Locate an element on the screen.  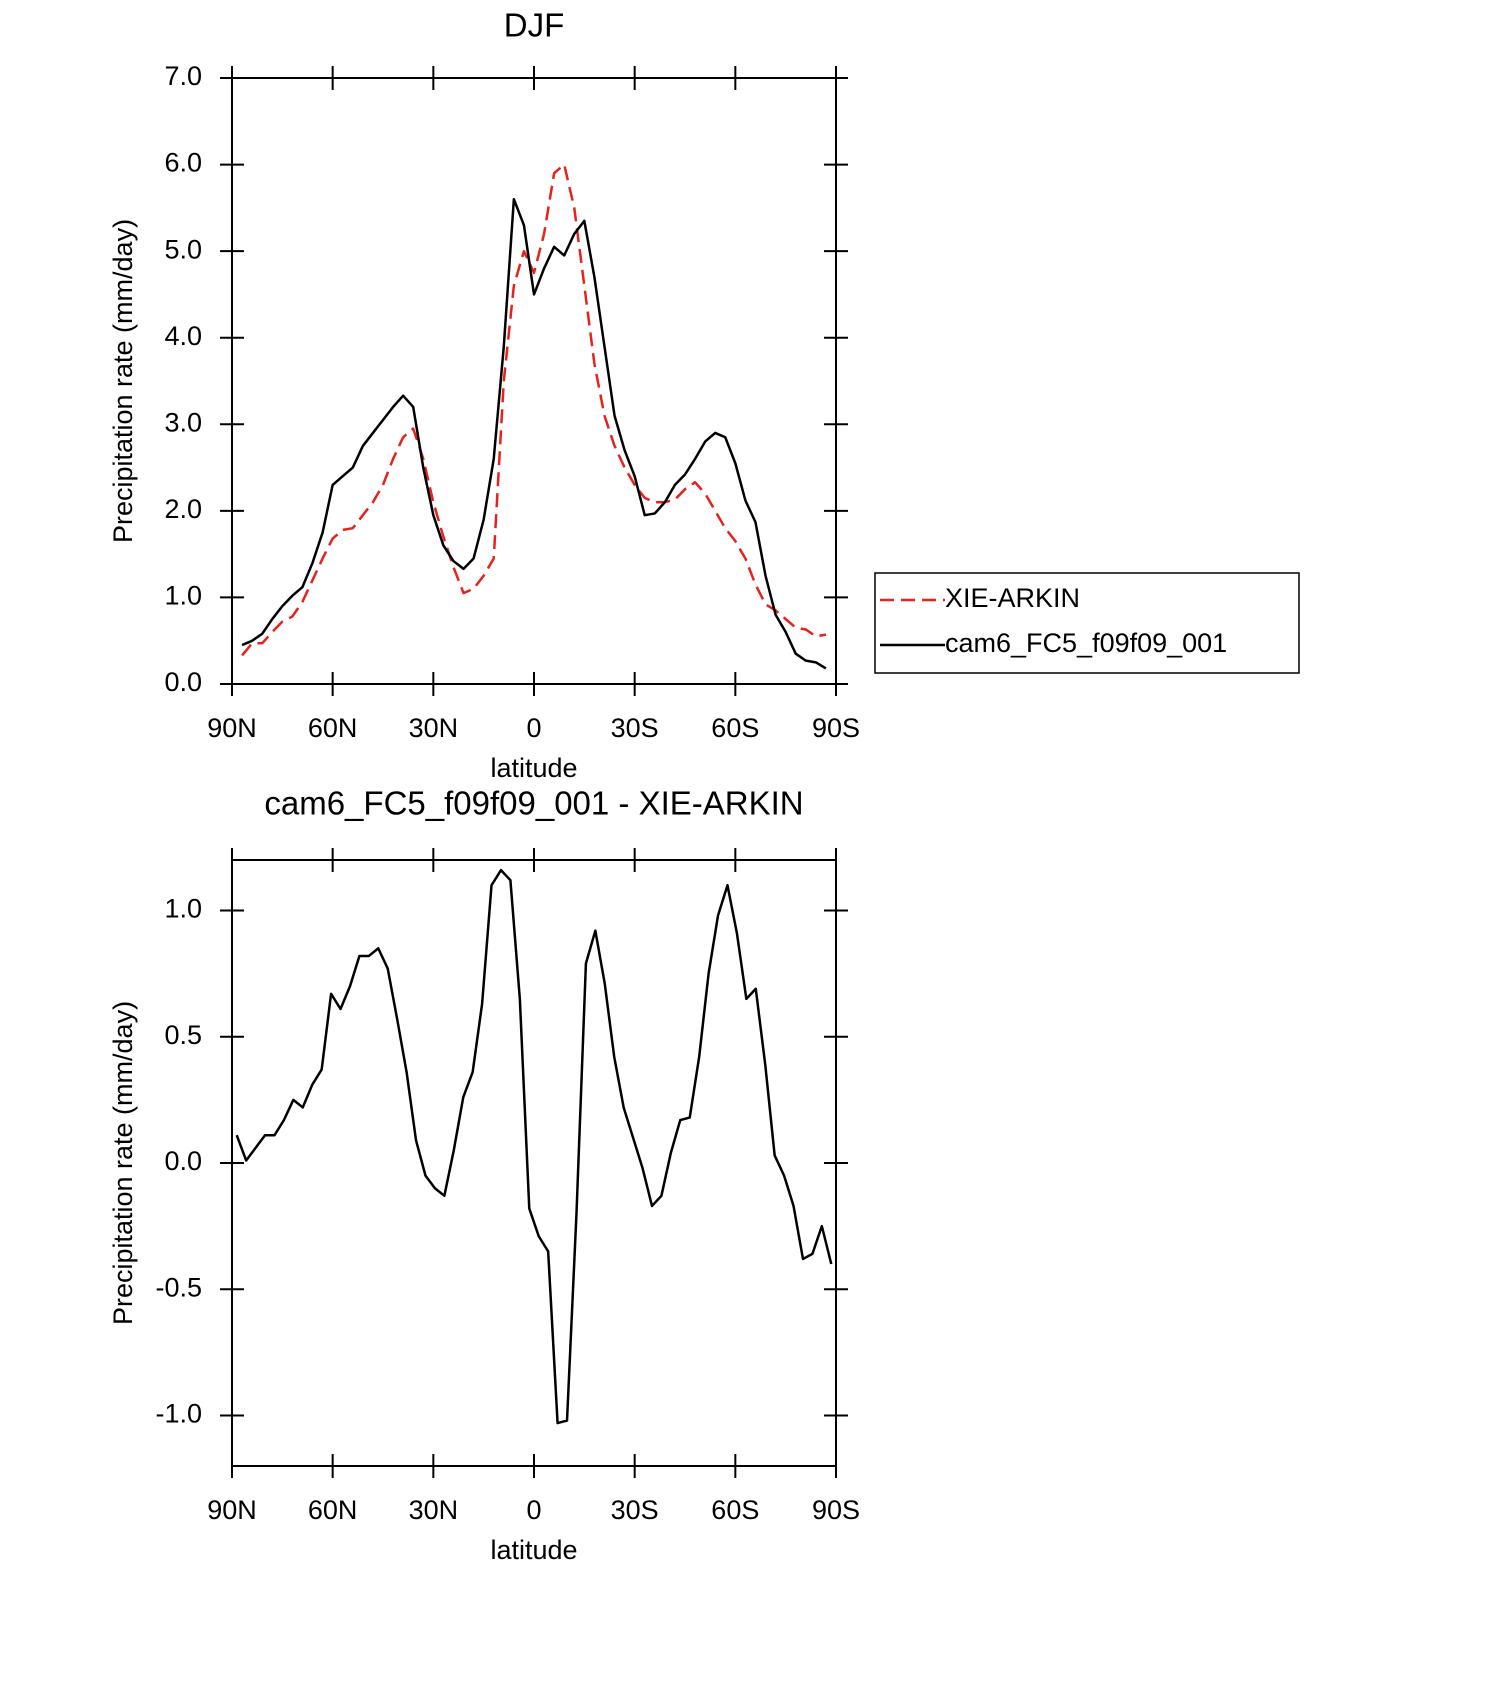
y-tick-label: 5.0 is located at coordinates (183, 249).